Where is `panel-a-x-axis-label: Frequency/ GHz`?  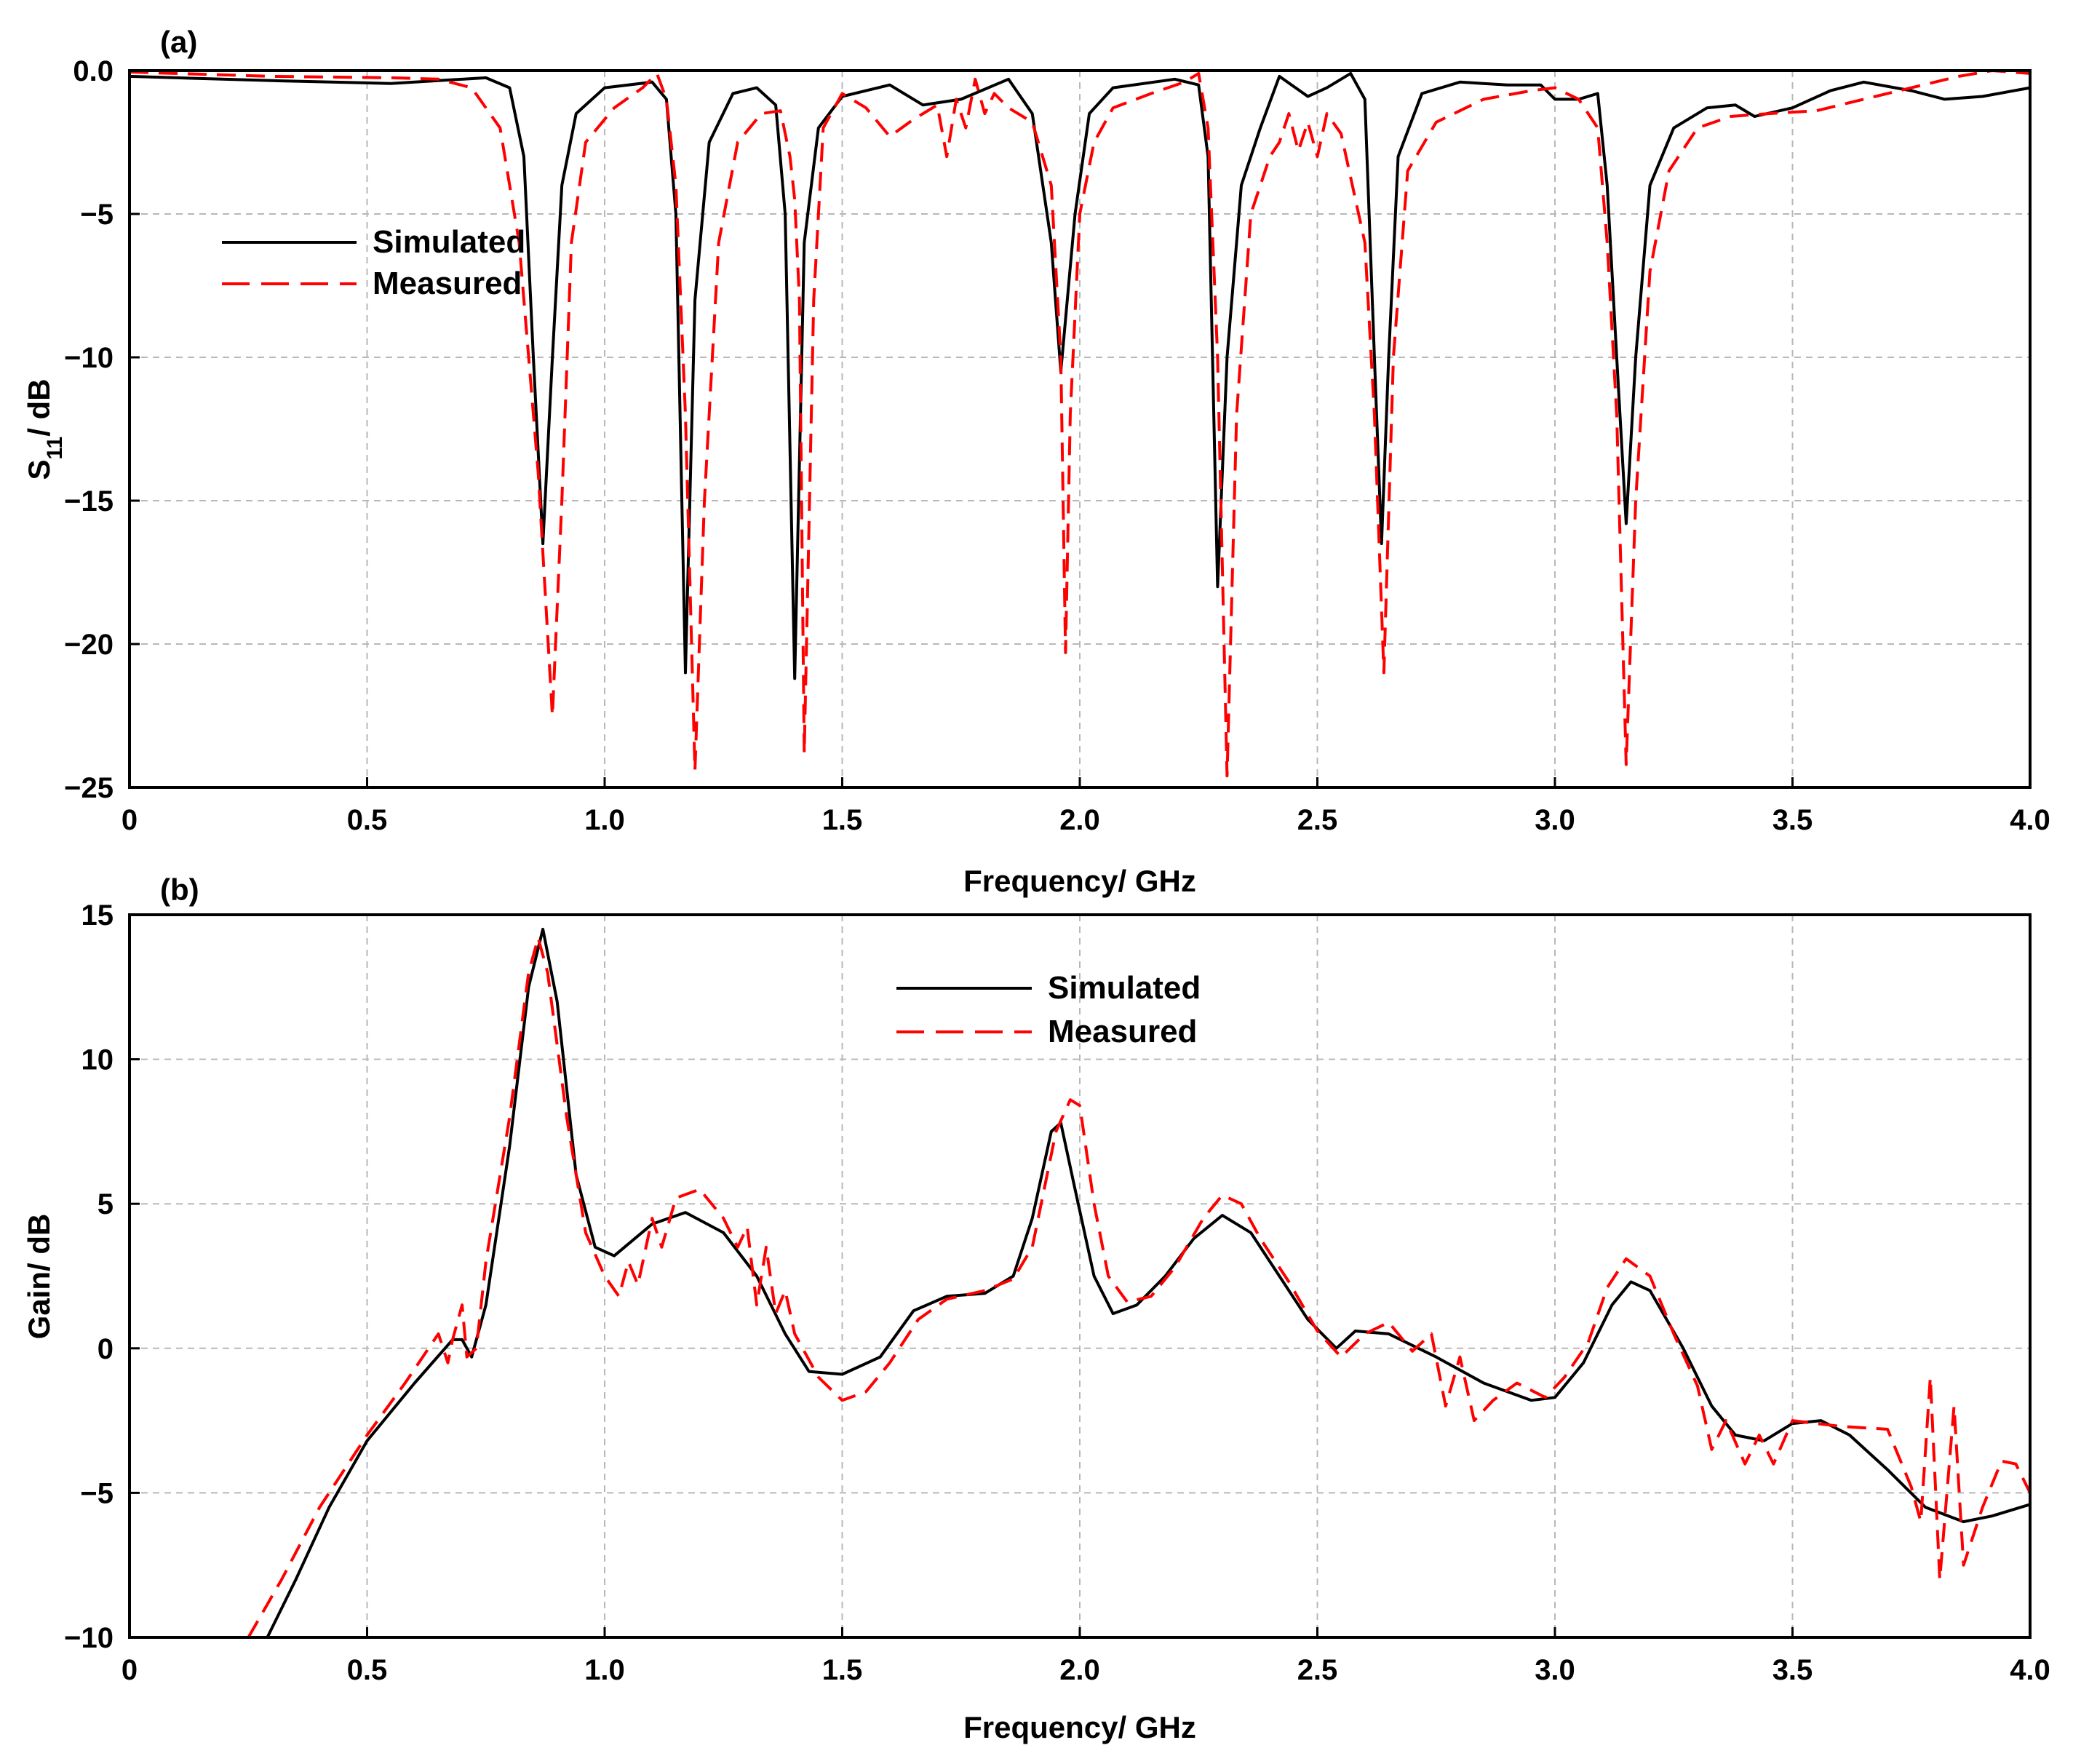
panel-a-x-axis-label: Frequency/ GHz is located at coordinates (1079, 881).